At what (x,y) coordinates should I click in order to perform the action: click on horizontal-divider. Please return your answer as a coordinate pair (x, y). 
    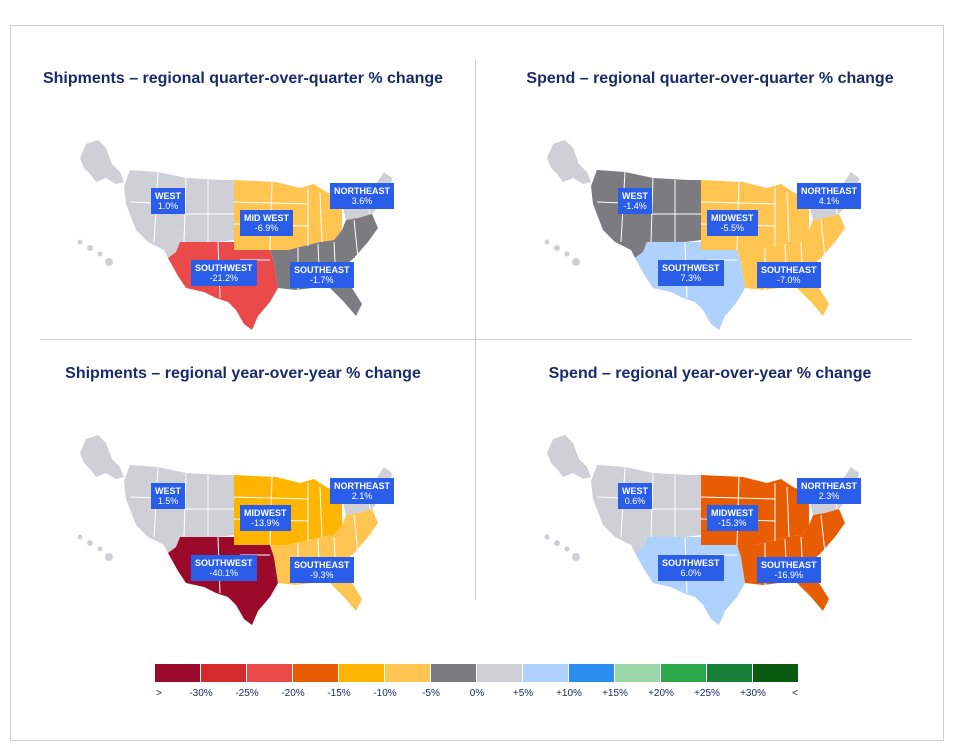
    Looking at the image, I should click on (476, 339).